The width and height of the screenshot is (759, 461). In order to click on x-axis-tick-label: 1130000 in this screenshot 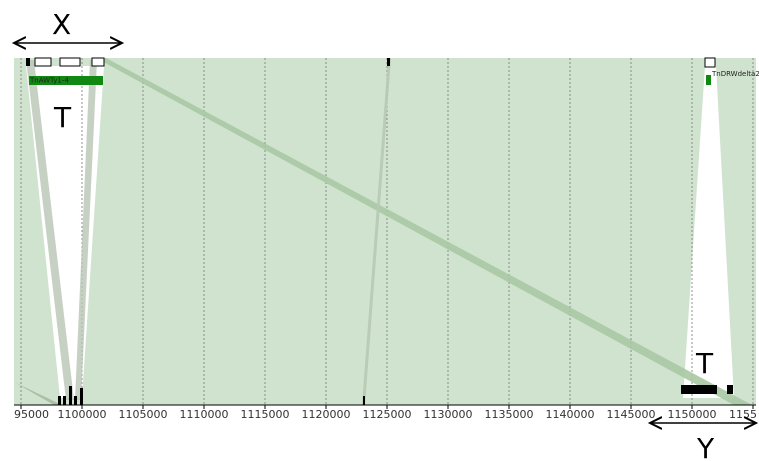, I will do `click(448, 414)`.